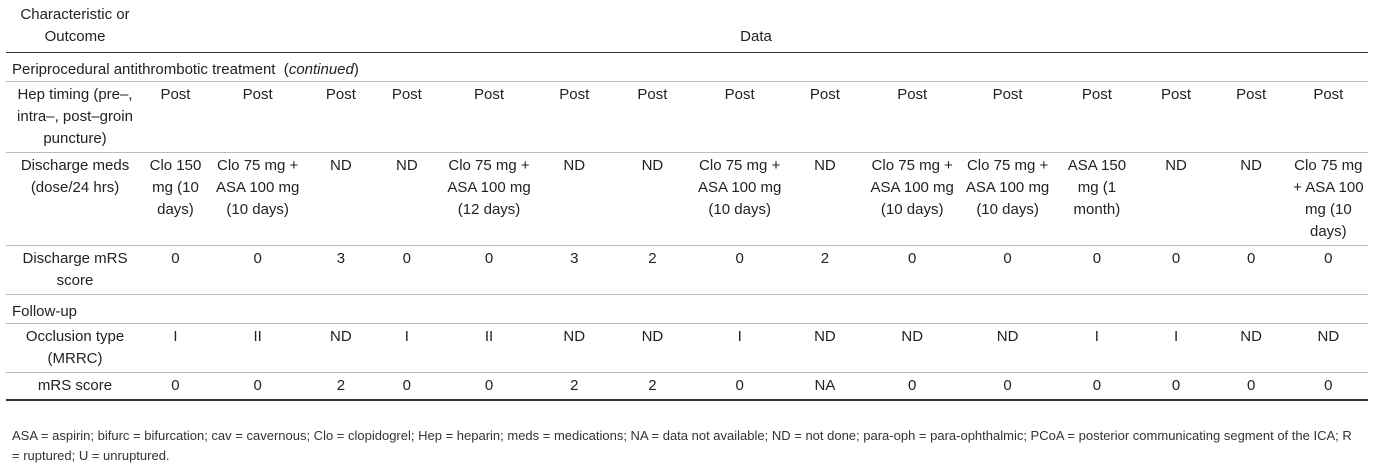 Image resolution: width=1374 pixels, height=471 pixels. Describe the element at coordinates (75, 347) in the screenshot. I see `row-label: Occlusion type (MRRC)` at that location.